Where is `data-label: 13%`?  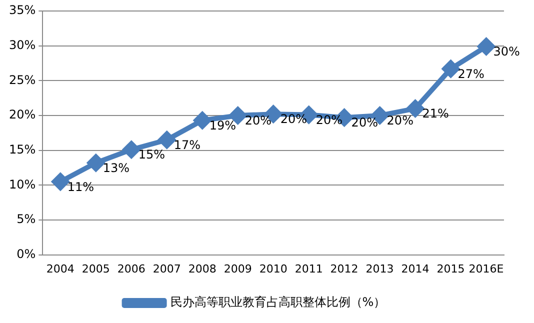 data-label: 13% is located at coordinates (116, 167).